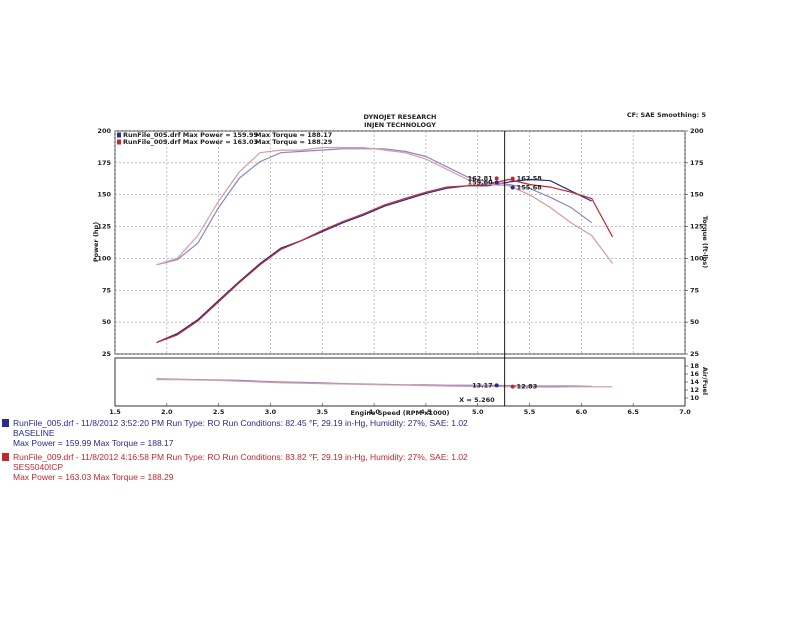 The height and width of the screenshot is (619, 800). Describe the element at coordinates (633, 412) in the screenshot. I see `x-tick-label: 6.5` at that location.